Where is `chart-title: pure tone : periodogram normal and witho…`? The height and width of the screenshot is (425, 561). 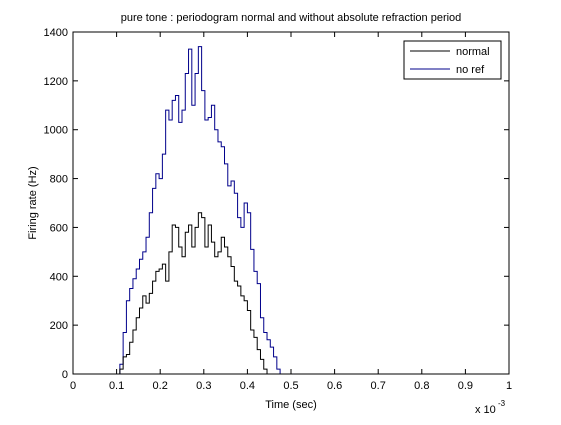
chart-title: pure tone : periodogram normal and witho… is located at coordinates (291, 18).